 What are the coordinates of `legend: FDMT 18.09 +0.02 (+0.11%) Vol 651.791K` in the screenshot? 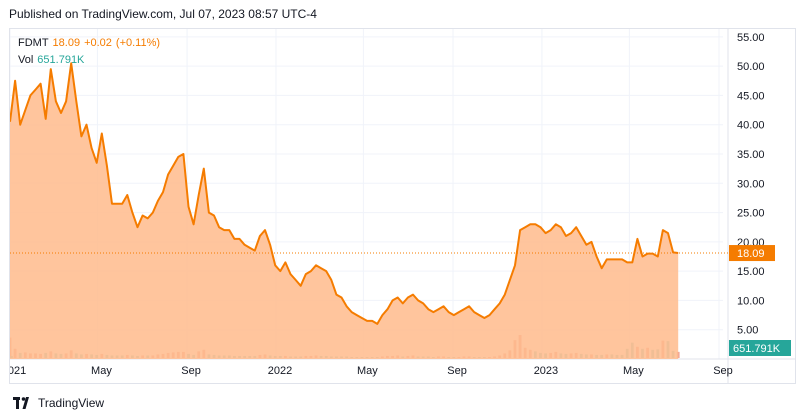 It's located at (91, 52).